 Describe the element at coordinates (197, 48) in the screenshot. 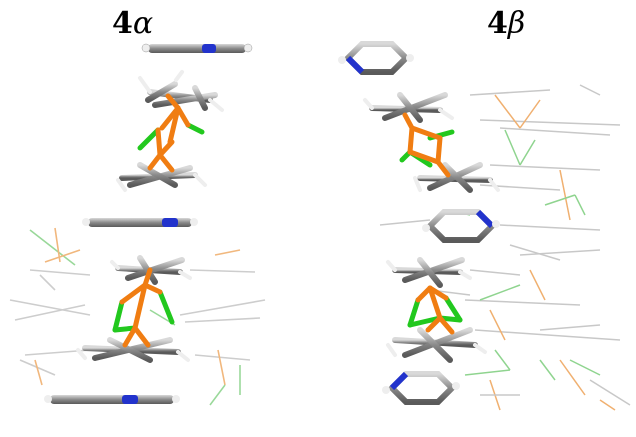

I see `pyridine-ring-top-alpha` at that location.